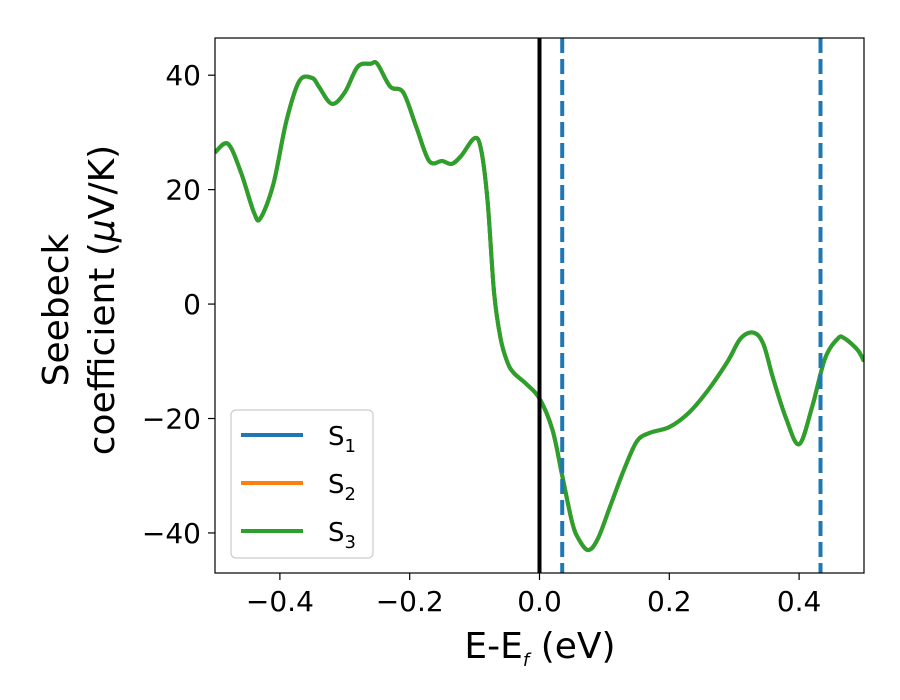 The image size is (900, 700). Describe the element at coordinates (79, 300) in the screenshot. I see `y-axis-label: Seebeck coefficient (μV/K)` at that location.